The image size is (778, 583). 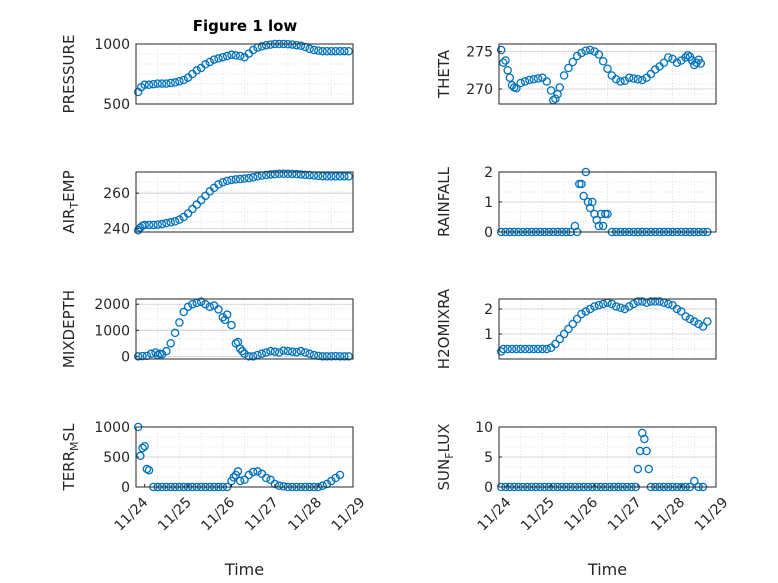 I want to click on y-axis-label: PRESSURE, so click(x=69, y=74).